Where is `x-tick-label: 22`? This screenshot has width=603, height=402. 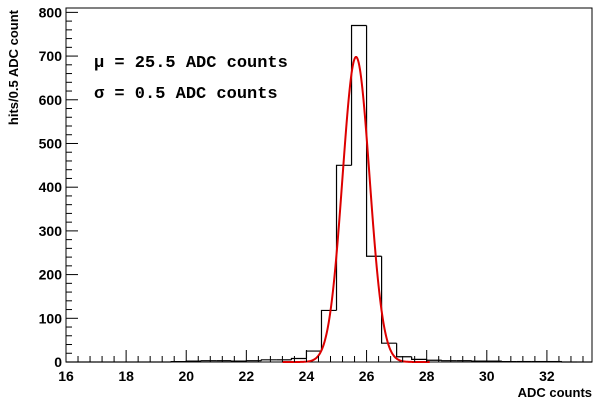
x-tick-label: 22 is located at coordinates (247, 376).